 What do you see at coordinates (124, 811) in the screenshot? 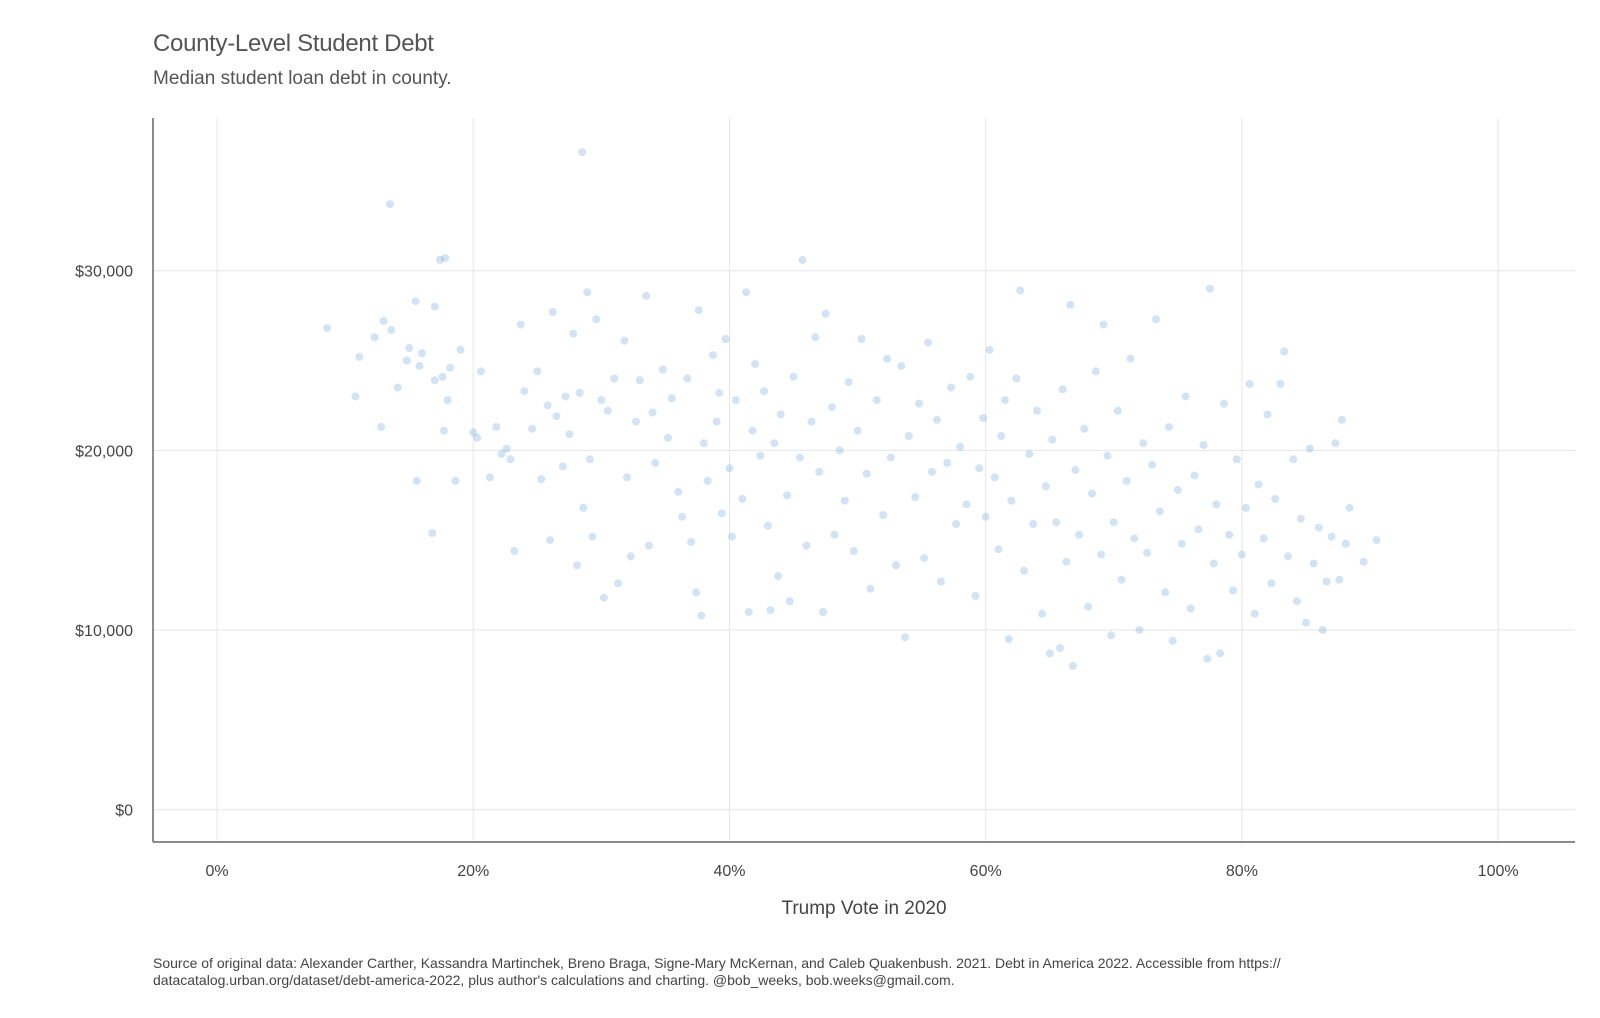
I see `y-tick-label: $0` at bounding box center [124, 811].